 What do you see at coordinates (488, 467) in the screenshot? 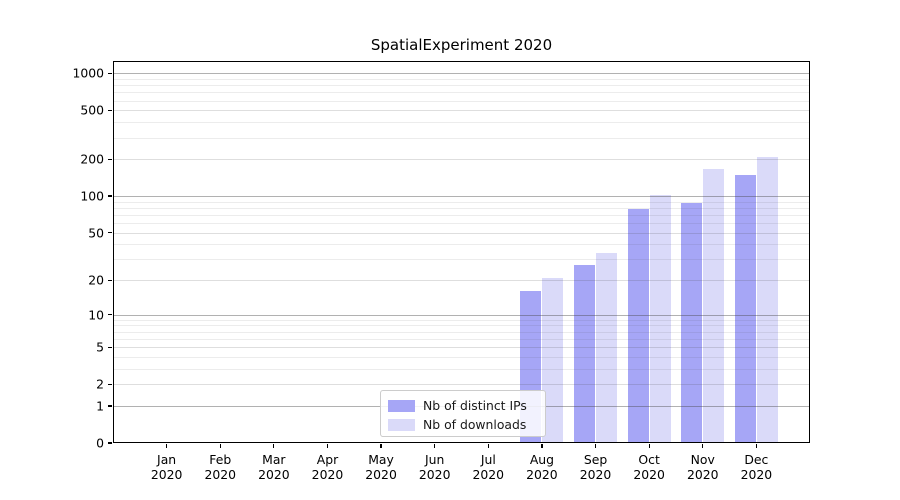
I see `x-tick-label-jul: Jul 2020` at bounding box center [488, 467].